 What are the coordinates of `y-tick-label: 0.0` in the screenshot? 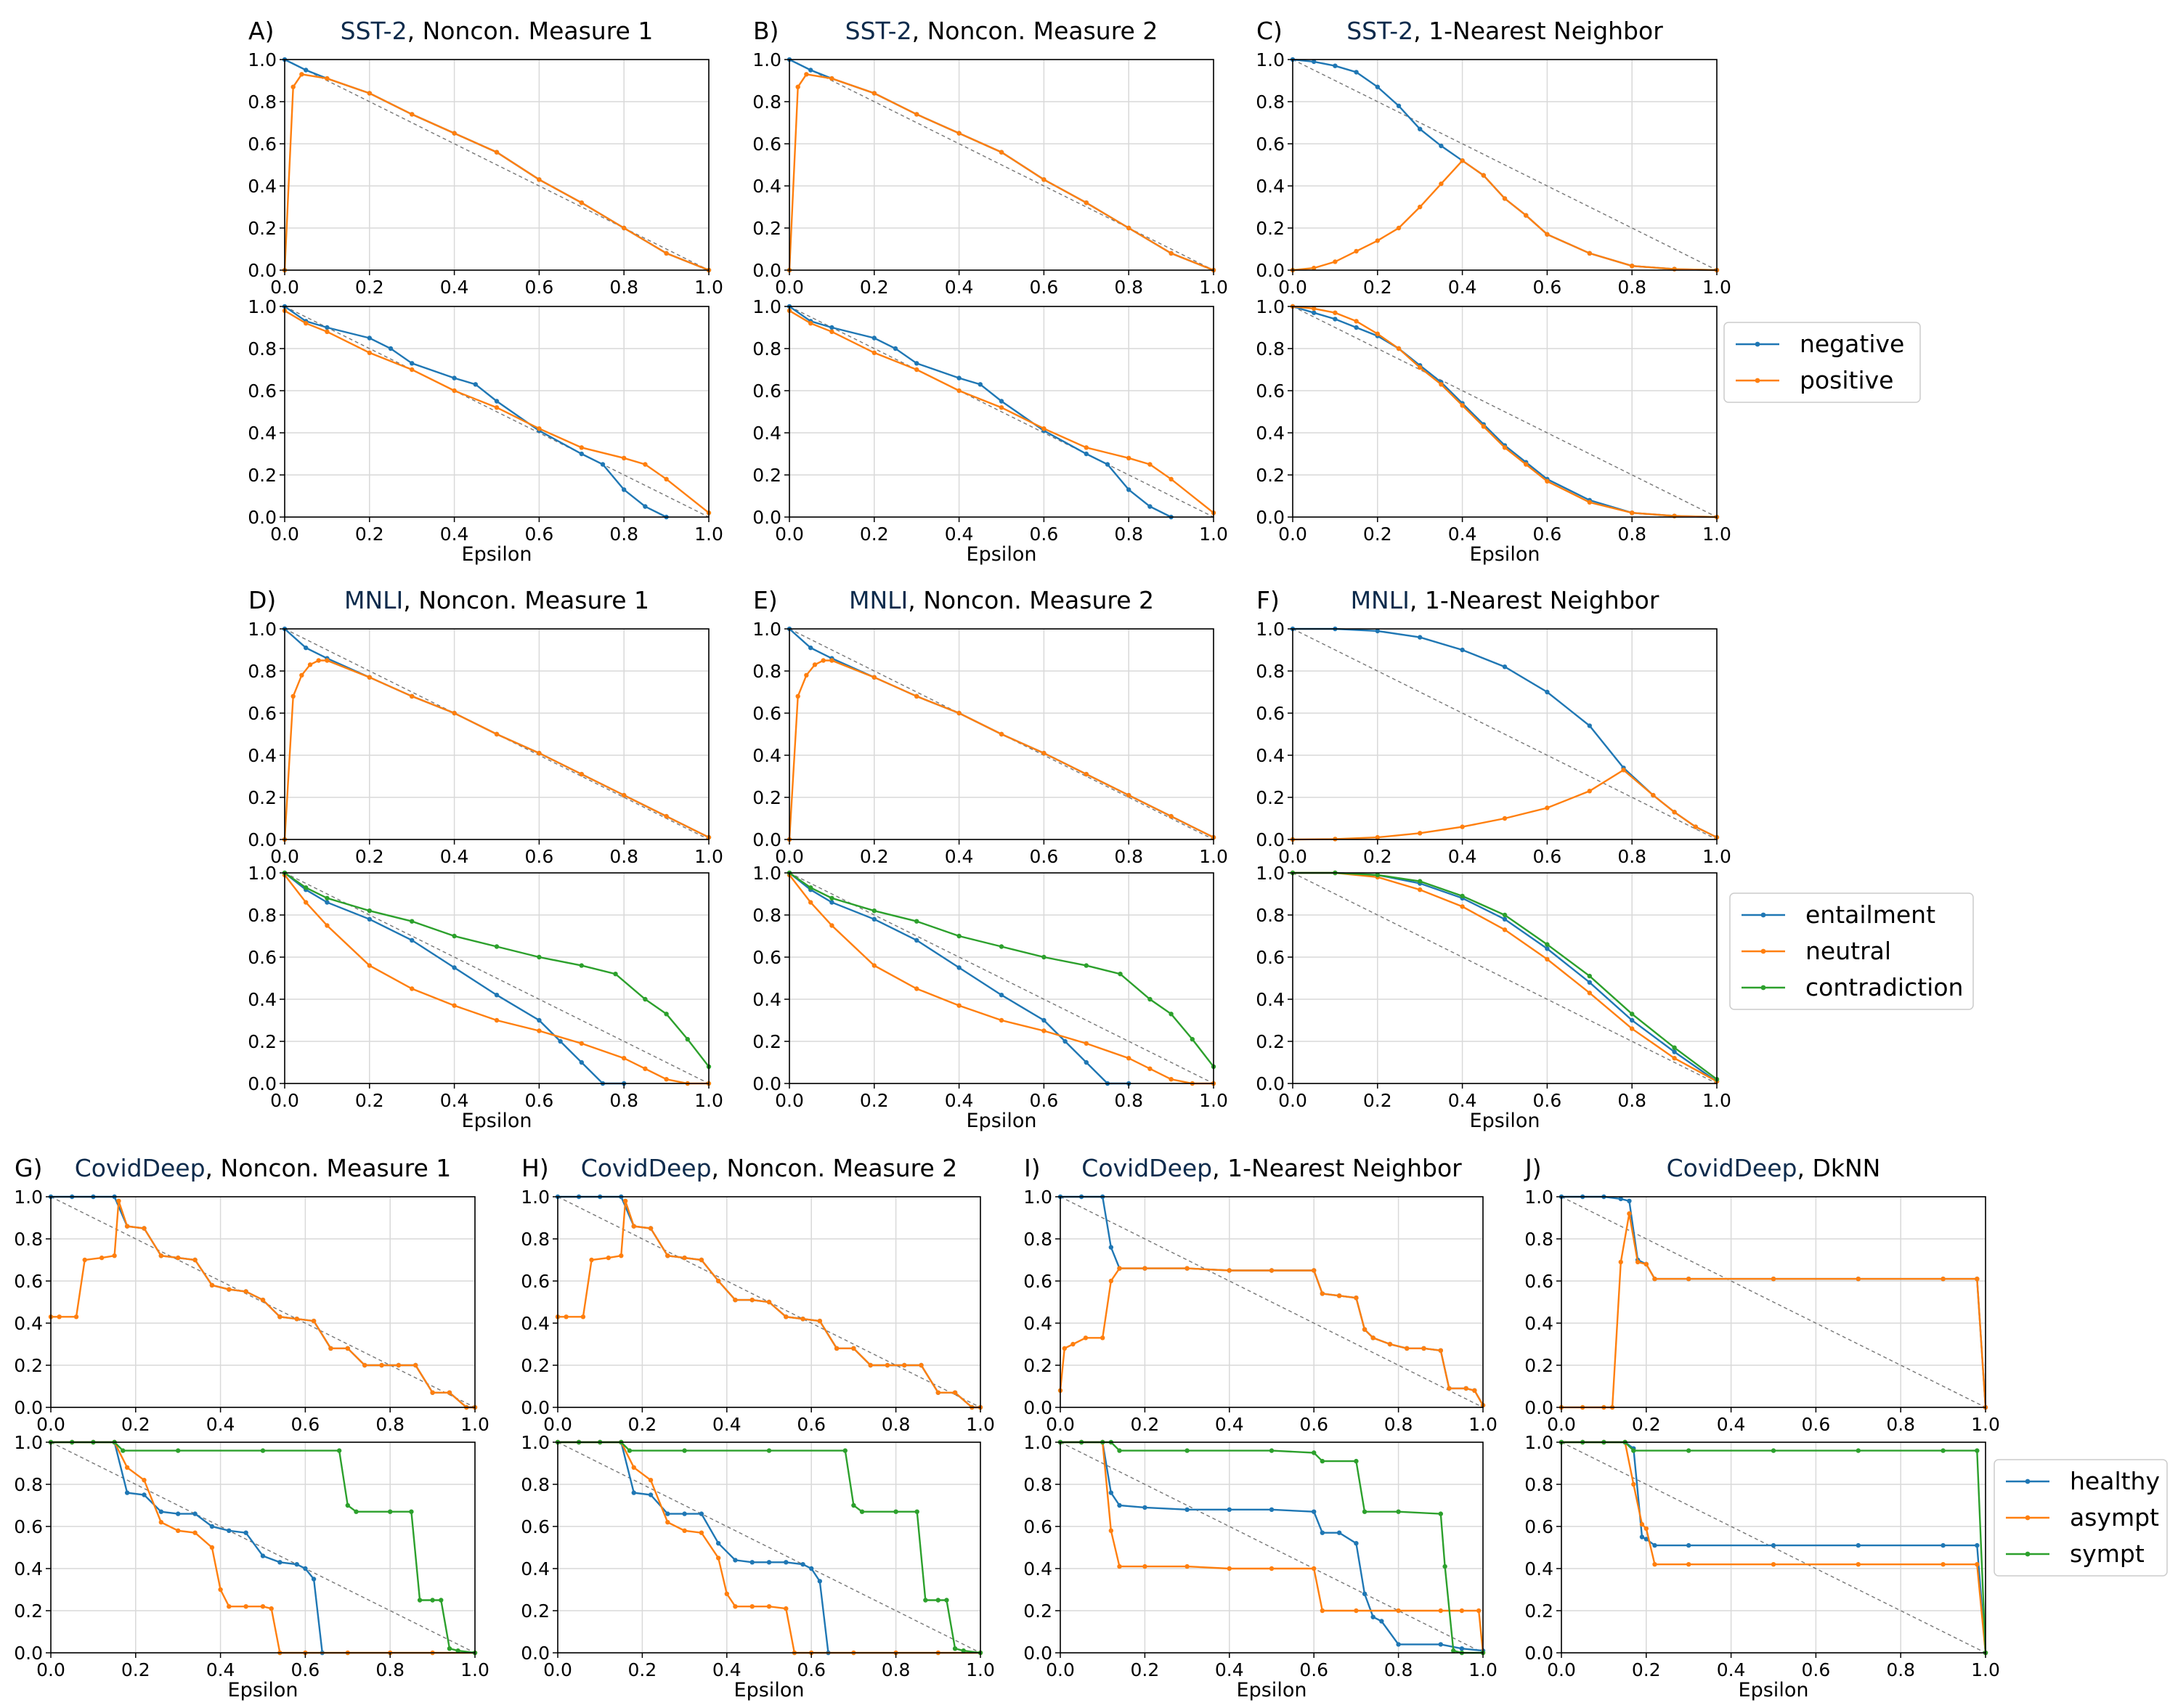 It's located at (1270, 839).